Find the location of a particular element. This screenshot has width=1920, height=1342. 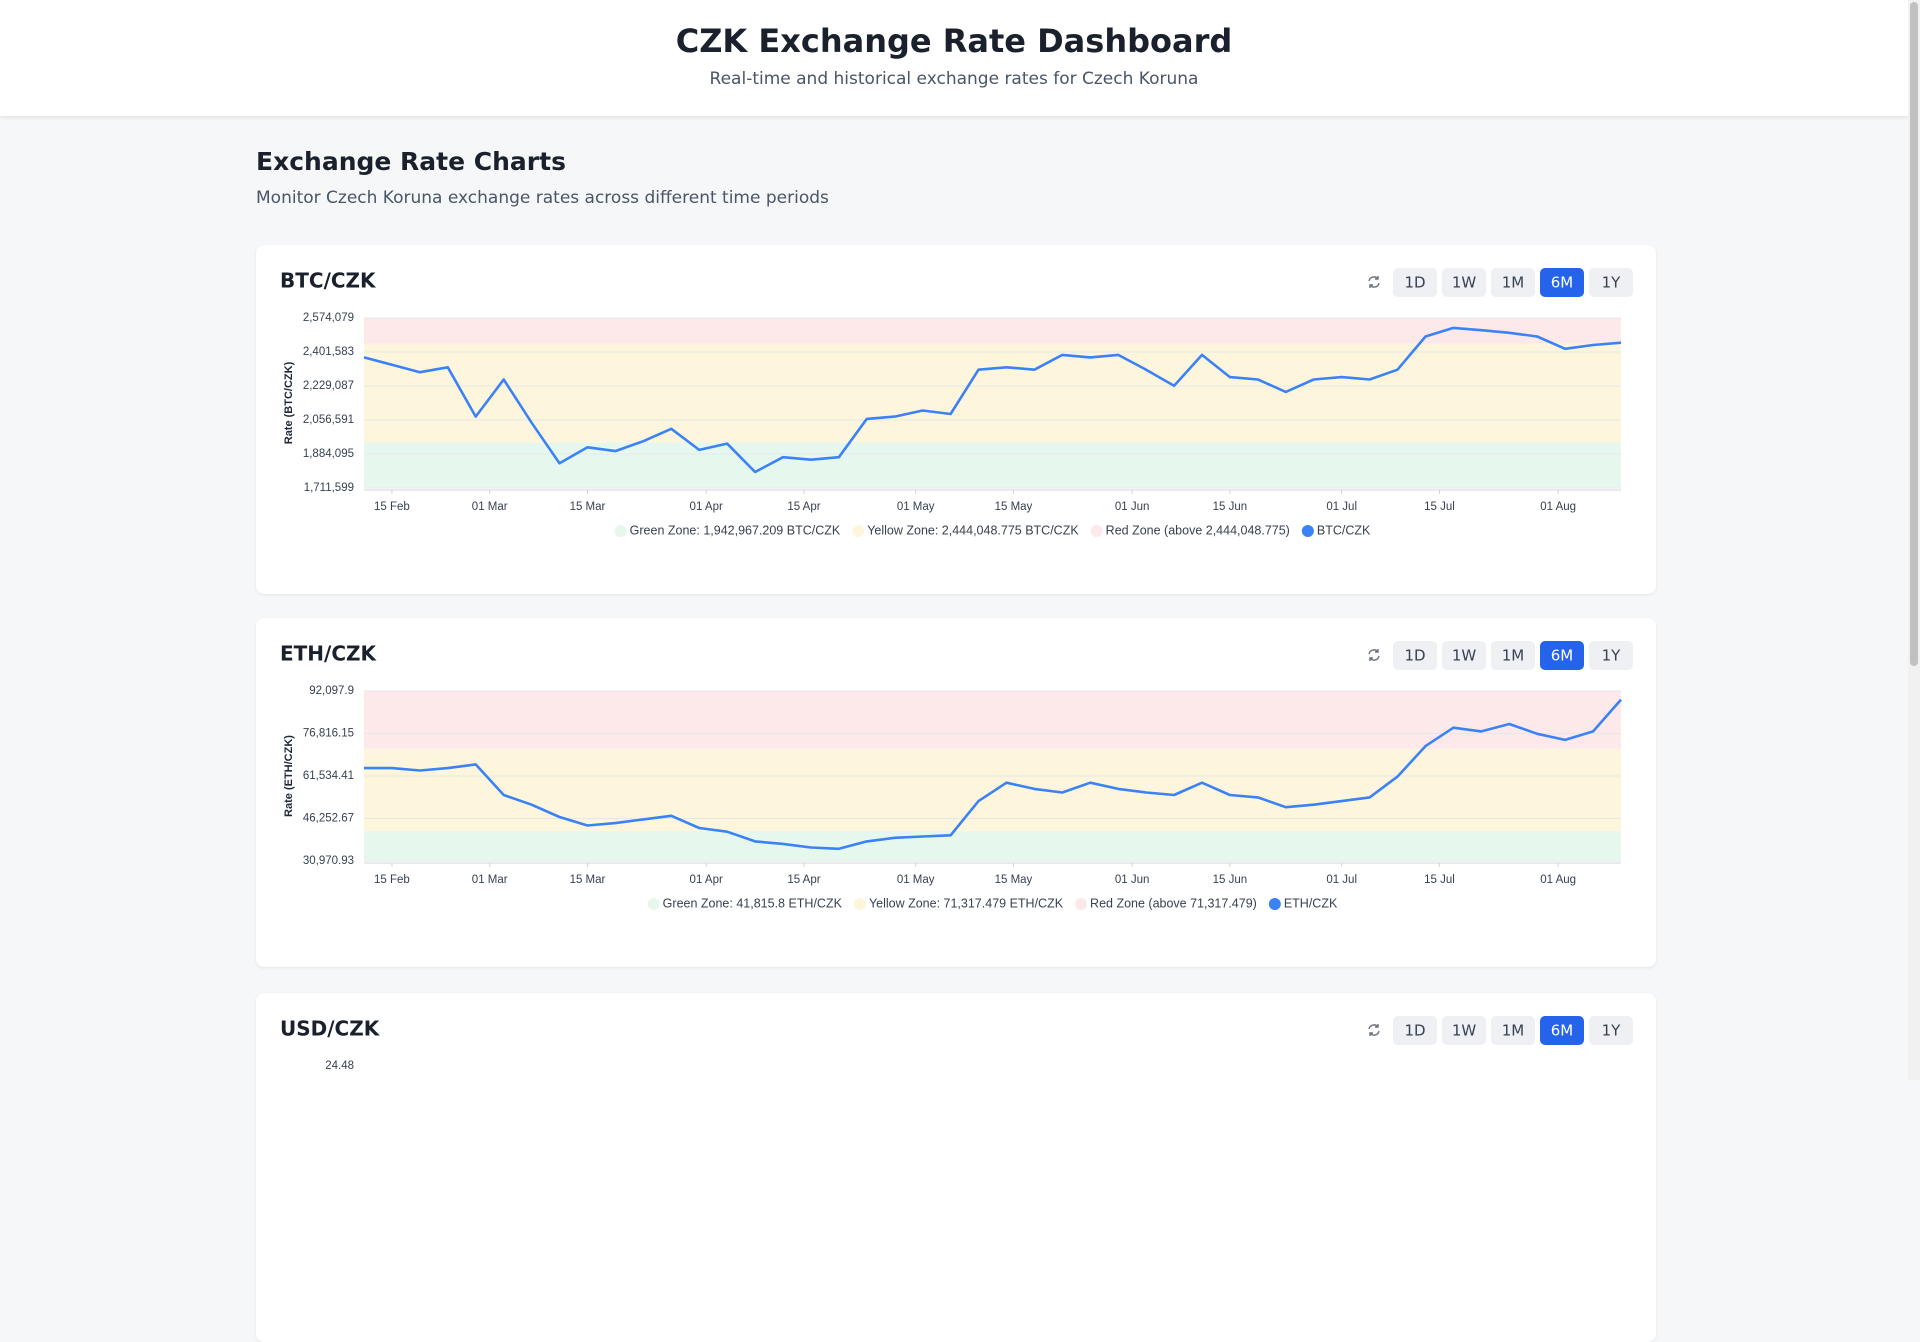

y-axis-title: Rate (BTC/CZK) is located at coordinates (289, 402).